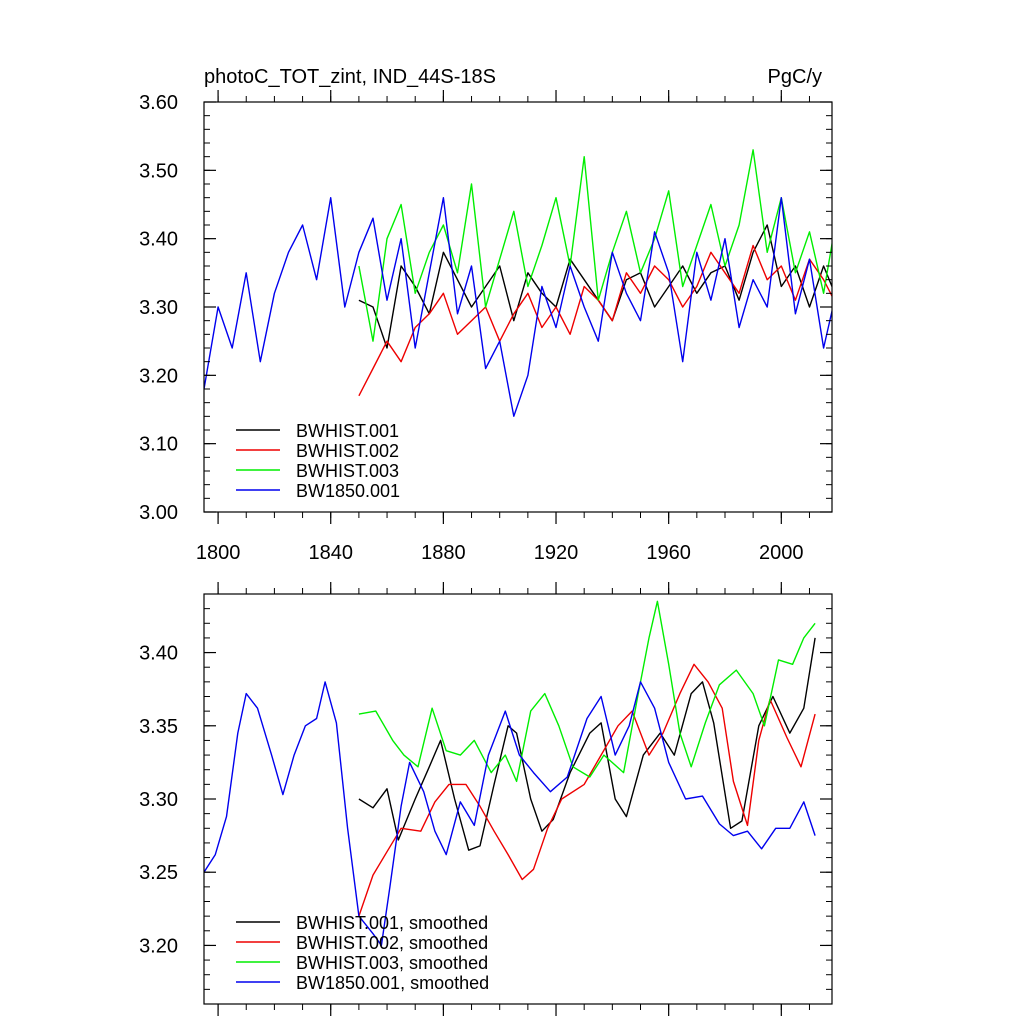  I want to click on legend-label: BWHIST.003, so click(347, 471).